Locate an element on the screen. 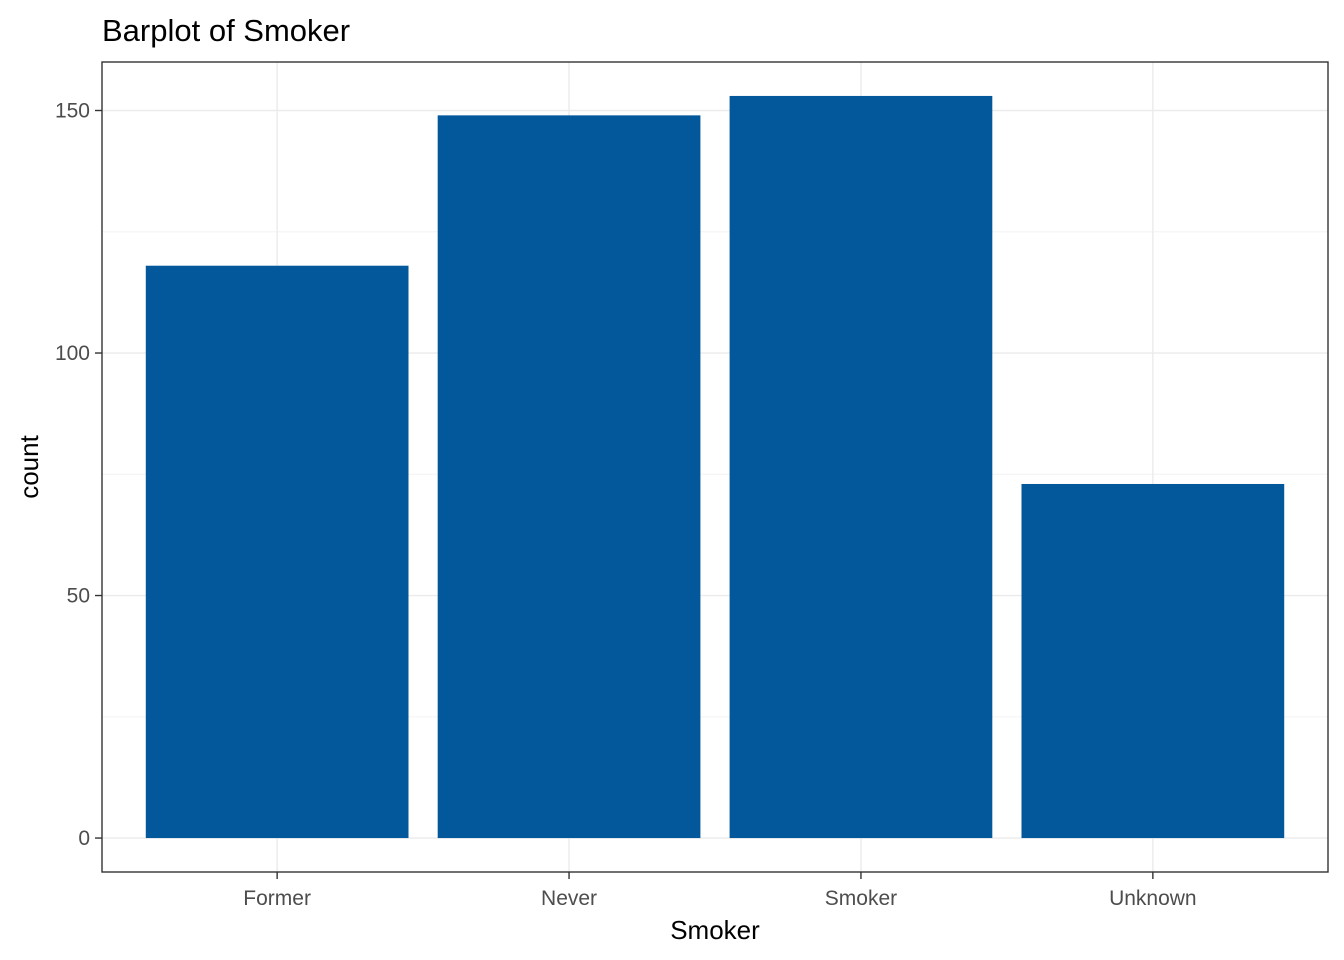 Image resolution: width=1344 pixels, height=960 pixels. x-tick-label: Never is located at coordinates (569, 898).